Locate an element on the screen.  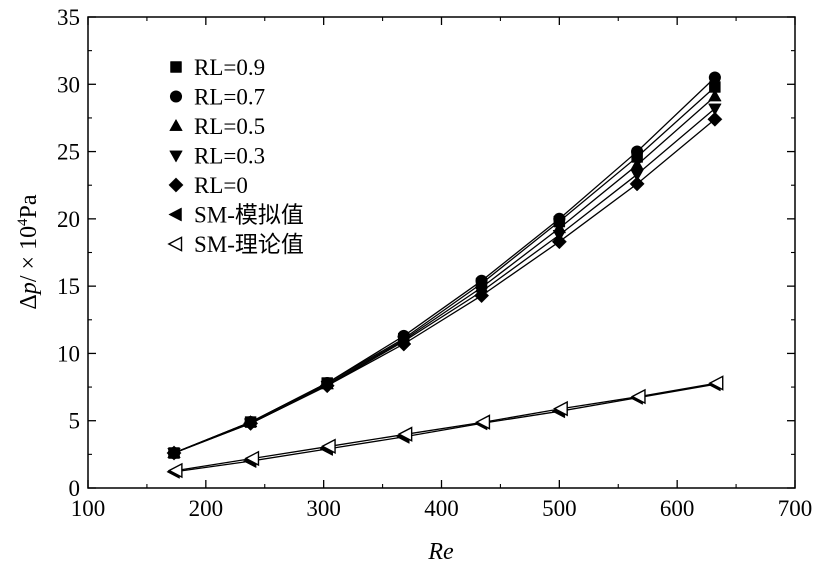
legend-label: RL=0.7 is located at coordinates (229, 97).